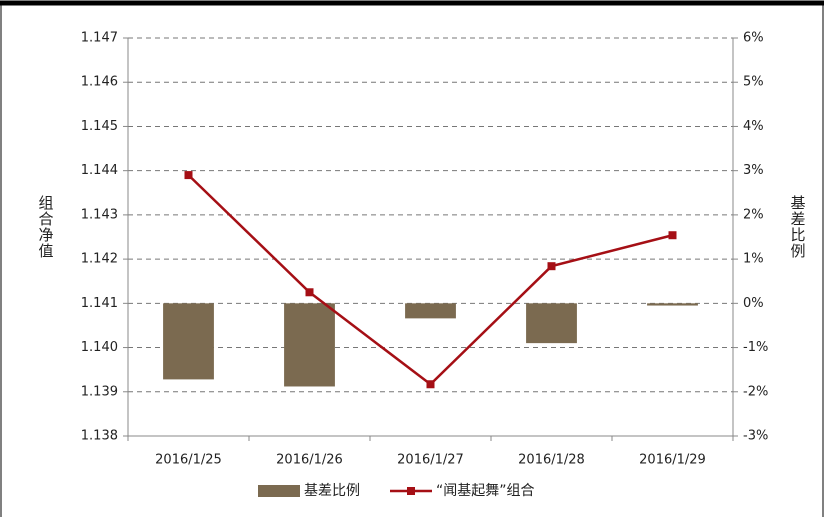  What do you see at coordinates (755, 391) in the screenshot?
I see `y2-tick-label: -2%` at bounding box center [755, 391].